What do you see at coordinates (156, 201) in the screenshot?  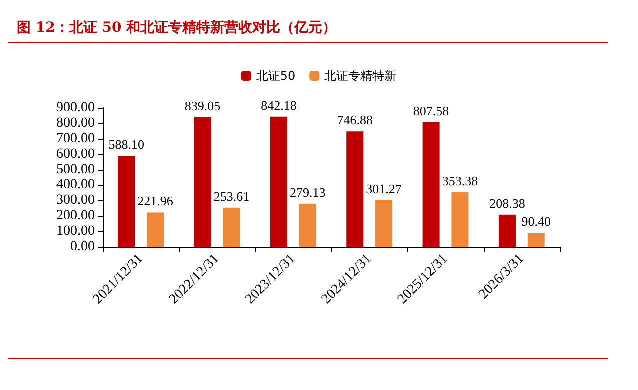 I see `data-label: 221.96` at bounding box center [156, 201].